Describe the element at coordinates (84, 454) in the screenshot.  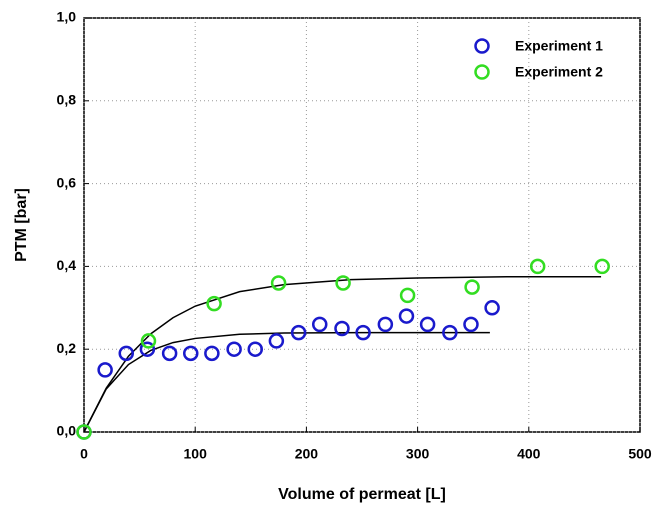
I see `x-tick-label: 0` at that location.